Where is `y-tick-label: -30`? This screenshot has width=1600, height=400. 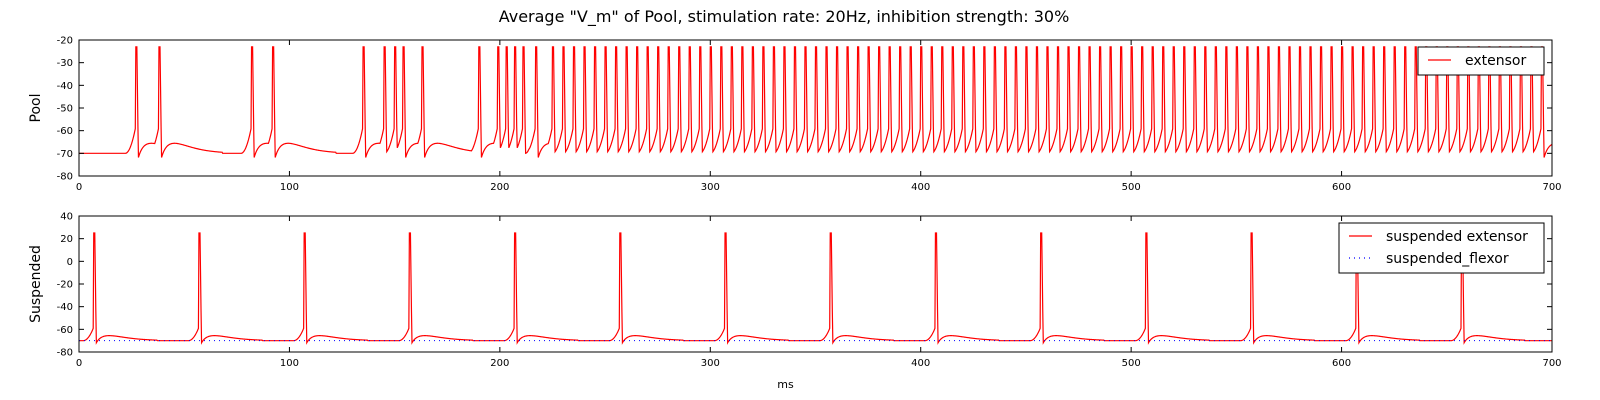
y-tick-label: -30 is located at coordinates (65, 63).